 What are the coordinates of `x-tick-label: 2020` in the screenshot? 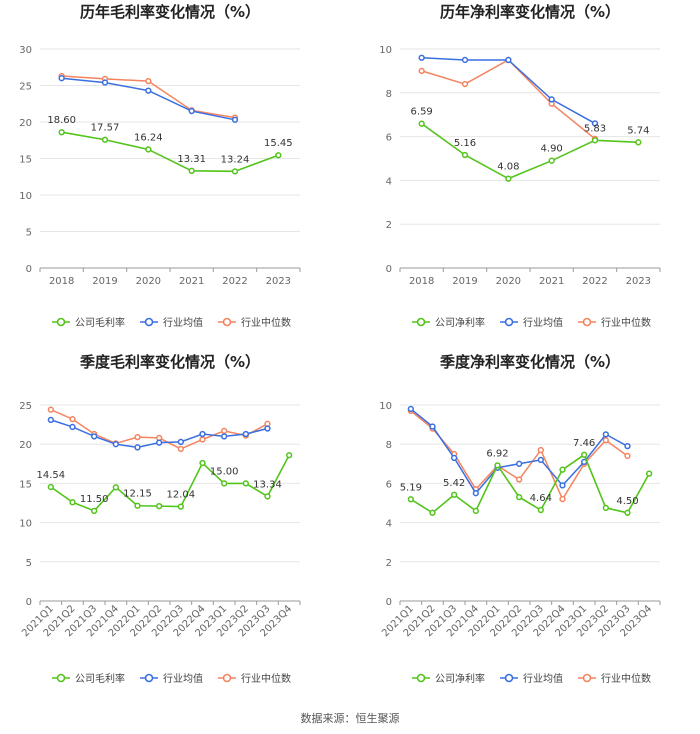 It's located at (148, 281).